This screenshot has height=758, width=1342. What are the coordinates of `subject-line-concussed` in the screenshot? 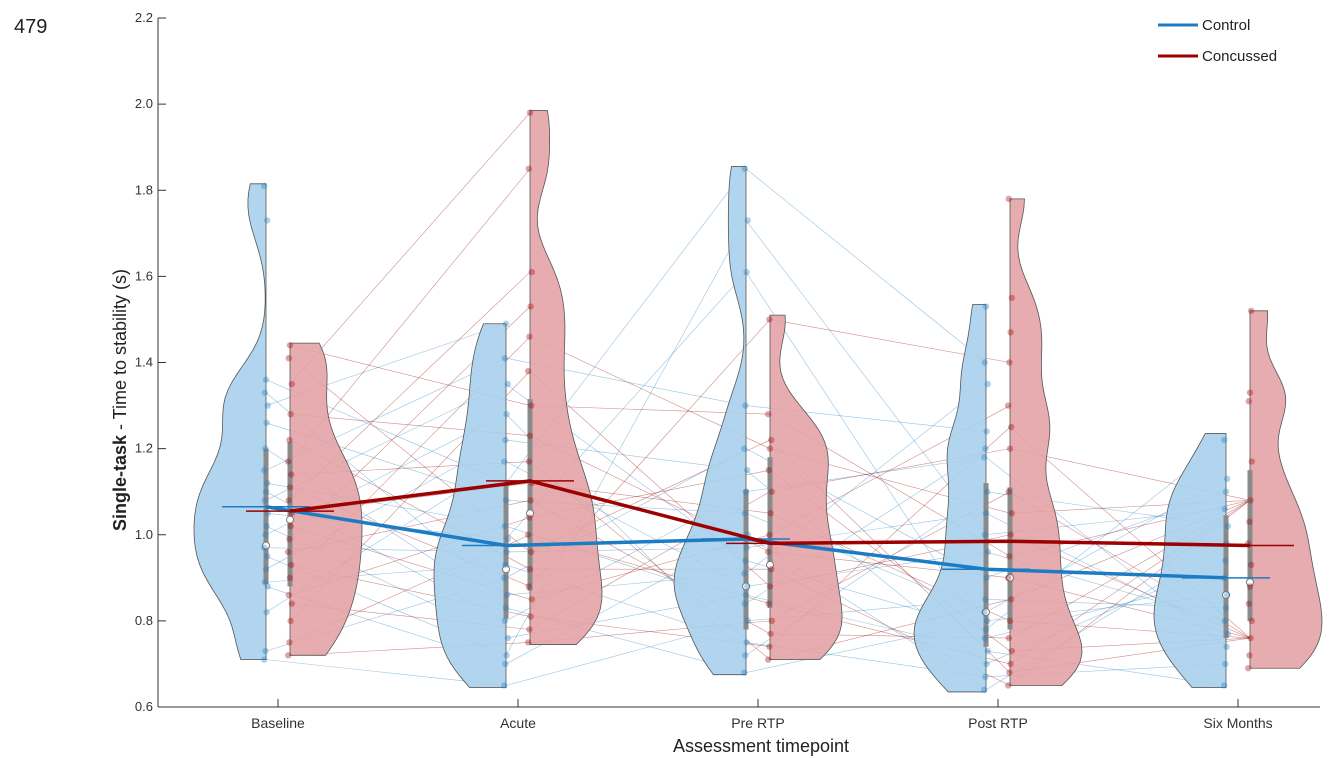 It's located at (410, 315).